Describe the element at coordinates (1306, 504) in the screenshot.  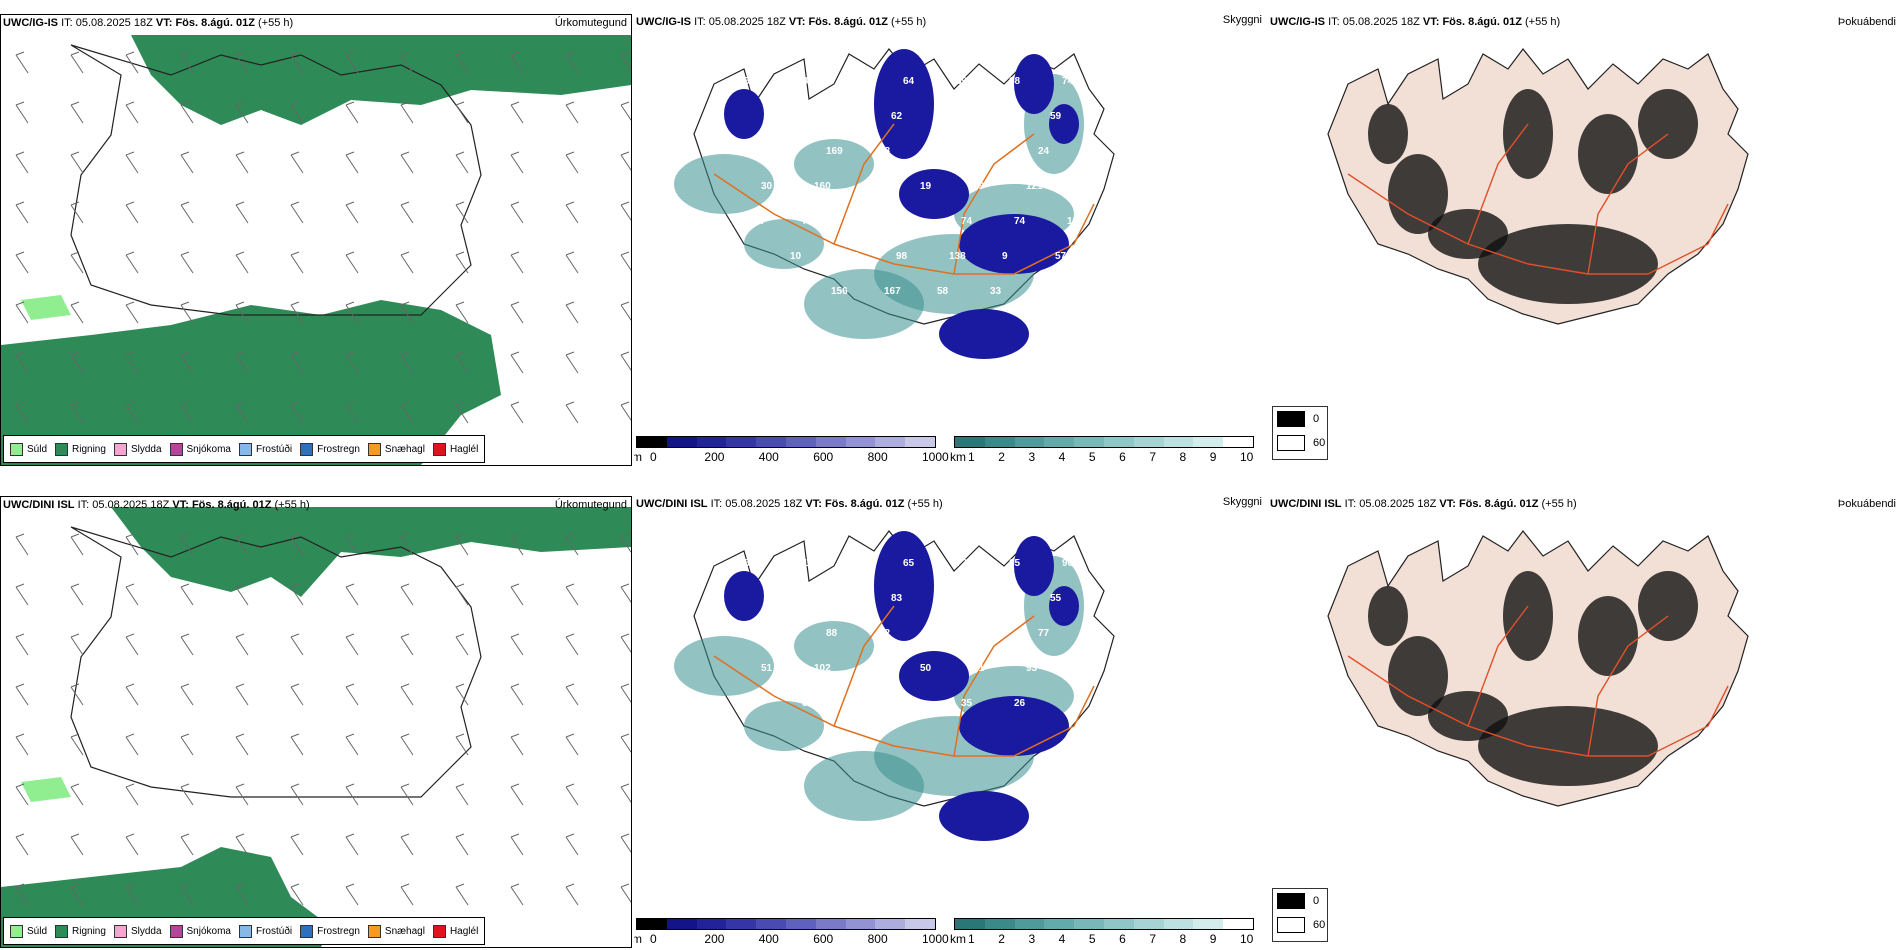
I see `model-name: UWC/DINI ISL` at that location.